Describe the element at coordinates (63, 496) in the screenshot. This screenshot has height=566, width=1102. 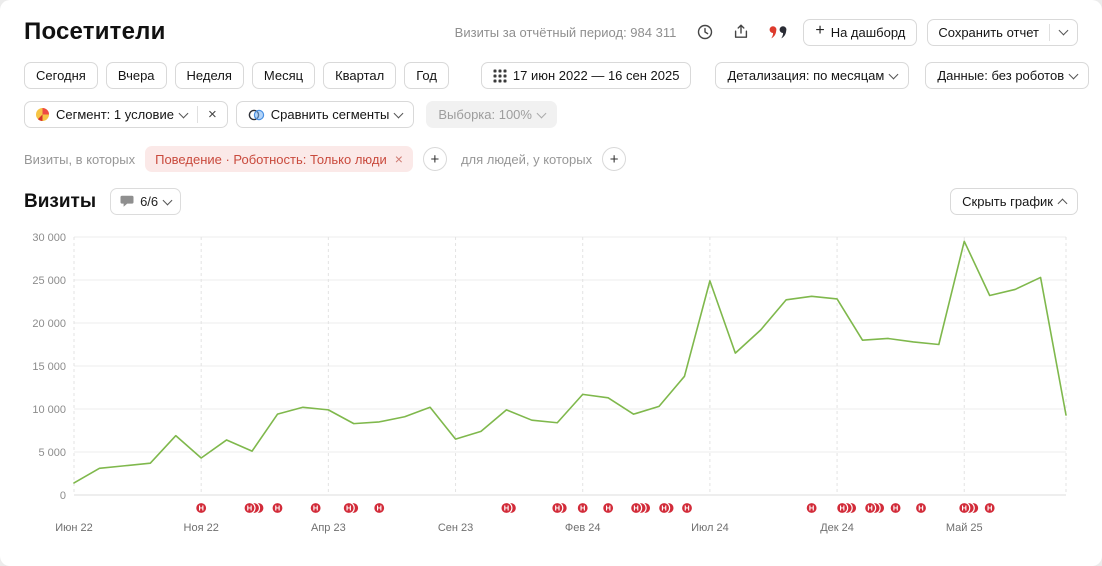
I see `y-axis-label: 0` at that location.